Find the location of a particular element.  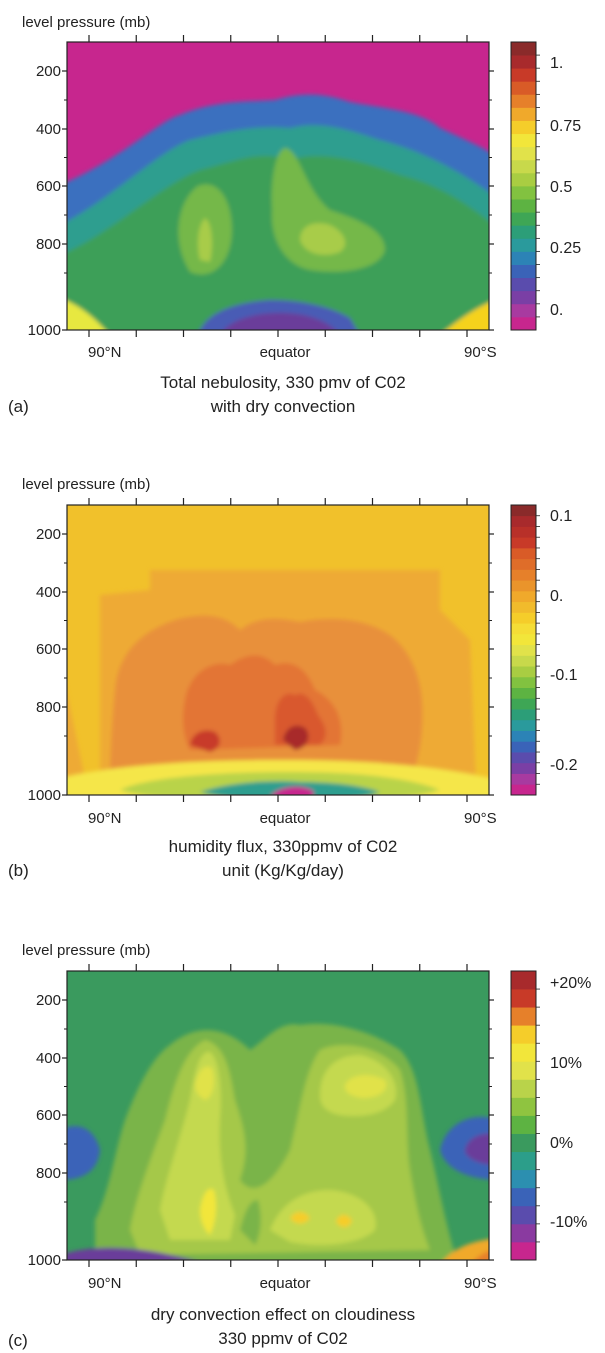

panel-b-colorbar-frame is located at coordinates (523, 650).